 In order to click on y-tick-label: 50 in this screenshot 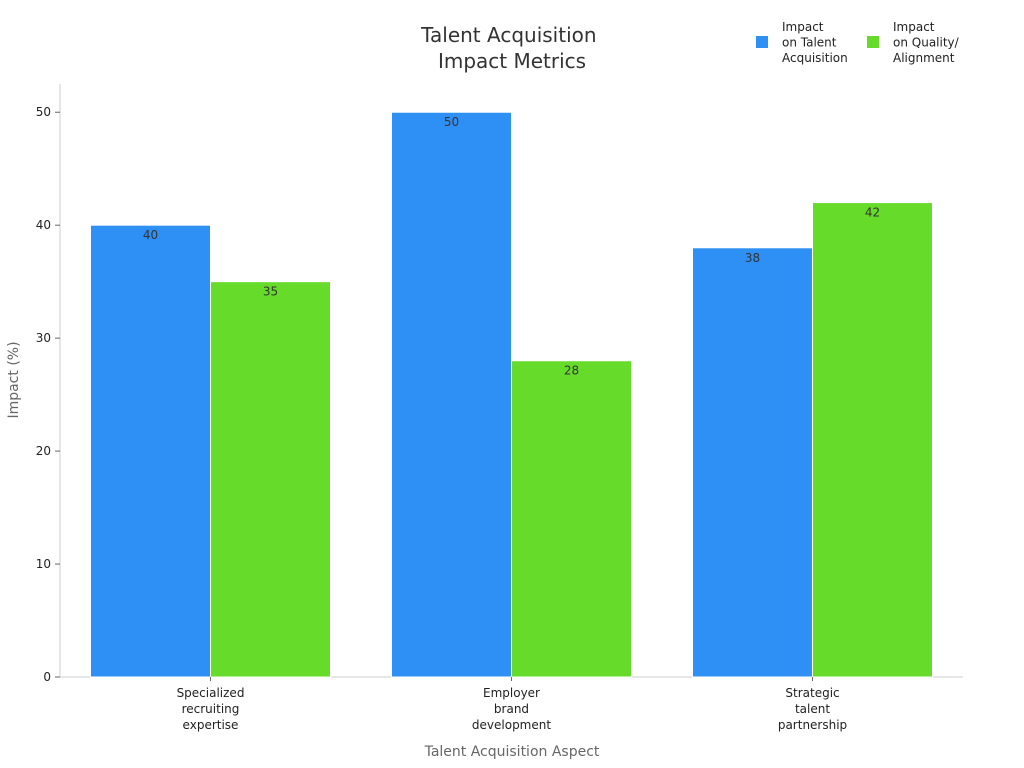, I will do `click(43, 112)`.